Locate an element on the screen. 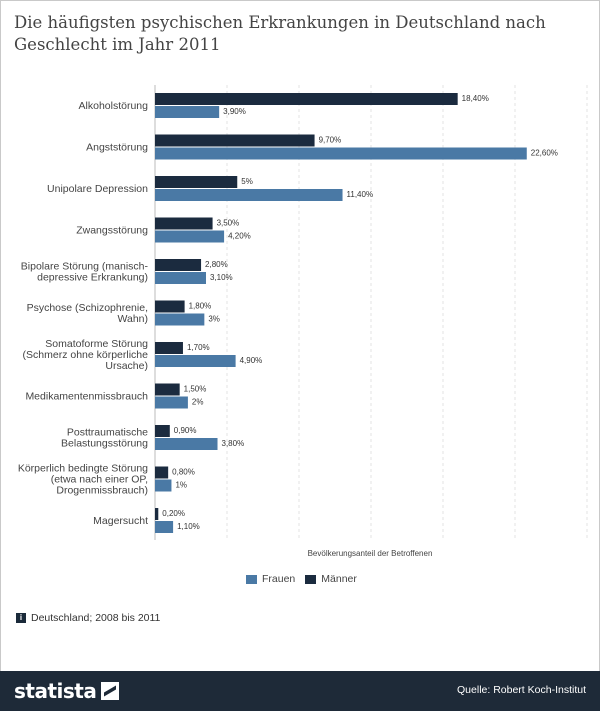 This screenshot has height=711, width=600. data-label-frauen: 1,10% is located at coordinates (188, 526).